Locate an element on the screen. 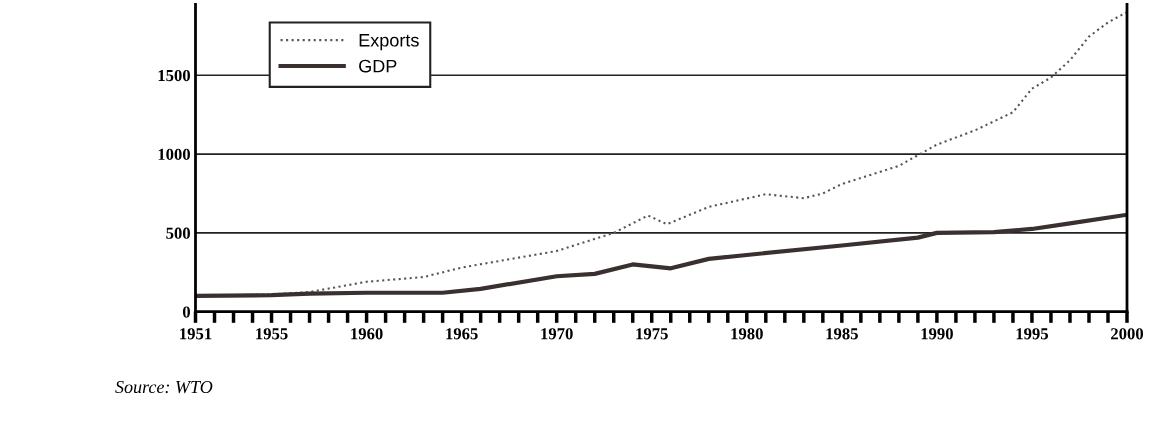  x-tick-label: 2000 is located at coordinates (1127, 334).